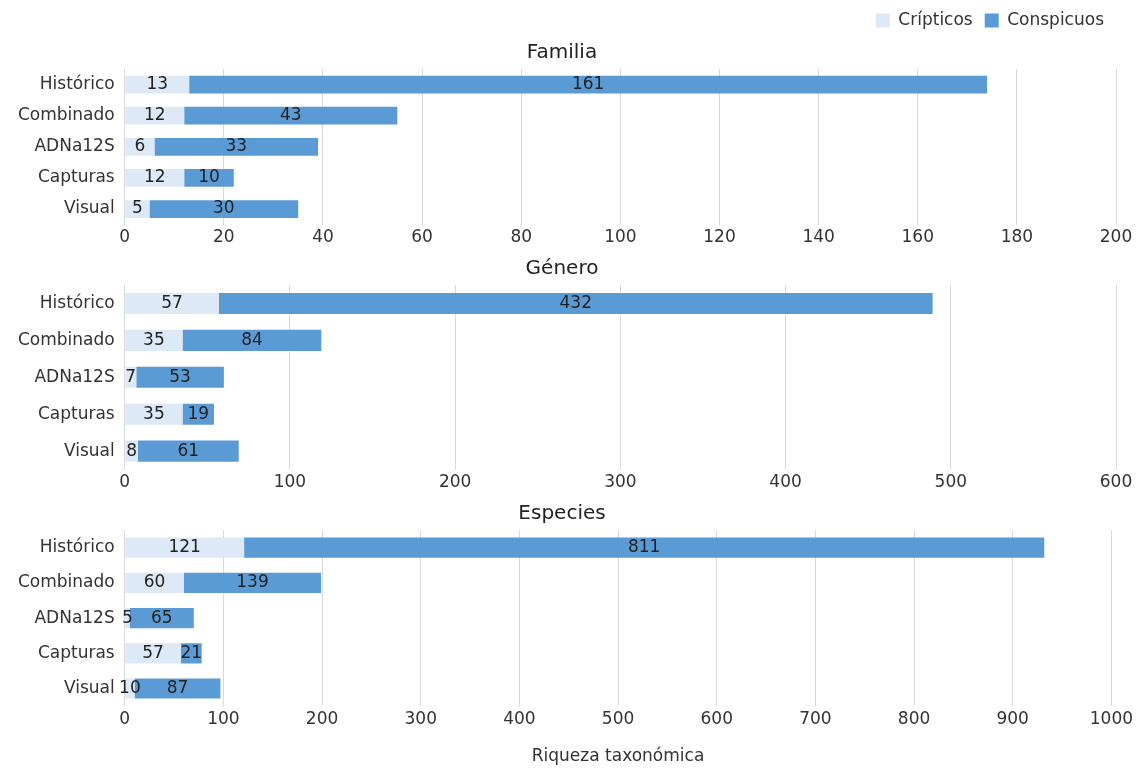  What do you see at coordinates (209, 176) in the screenshot?
I see `data-label: 10` at bounding box center [209, 176].